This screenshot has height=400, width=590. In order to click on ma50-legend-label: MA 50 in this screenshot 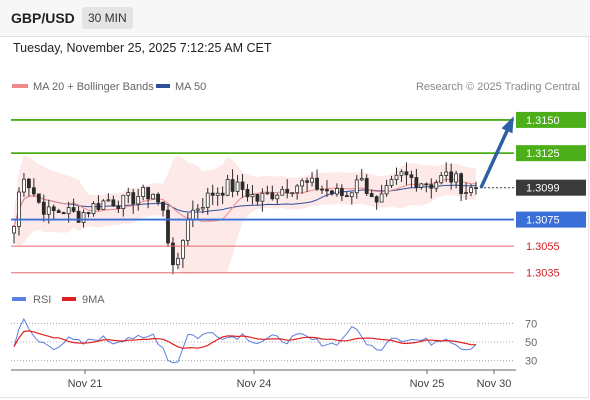, I will do `click(190, 87)`.